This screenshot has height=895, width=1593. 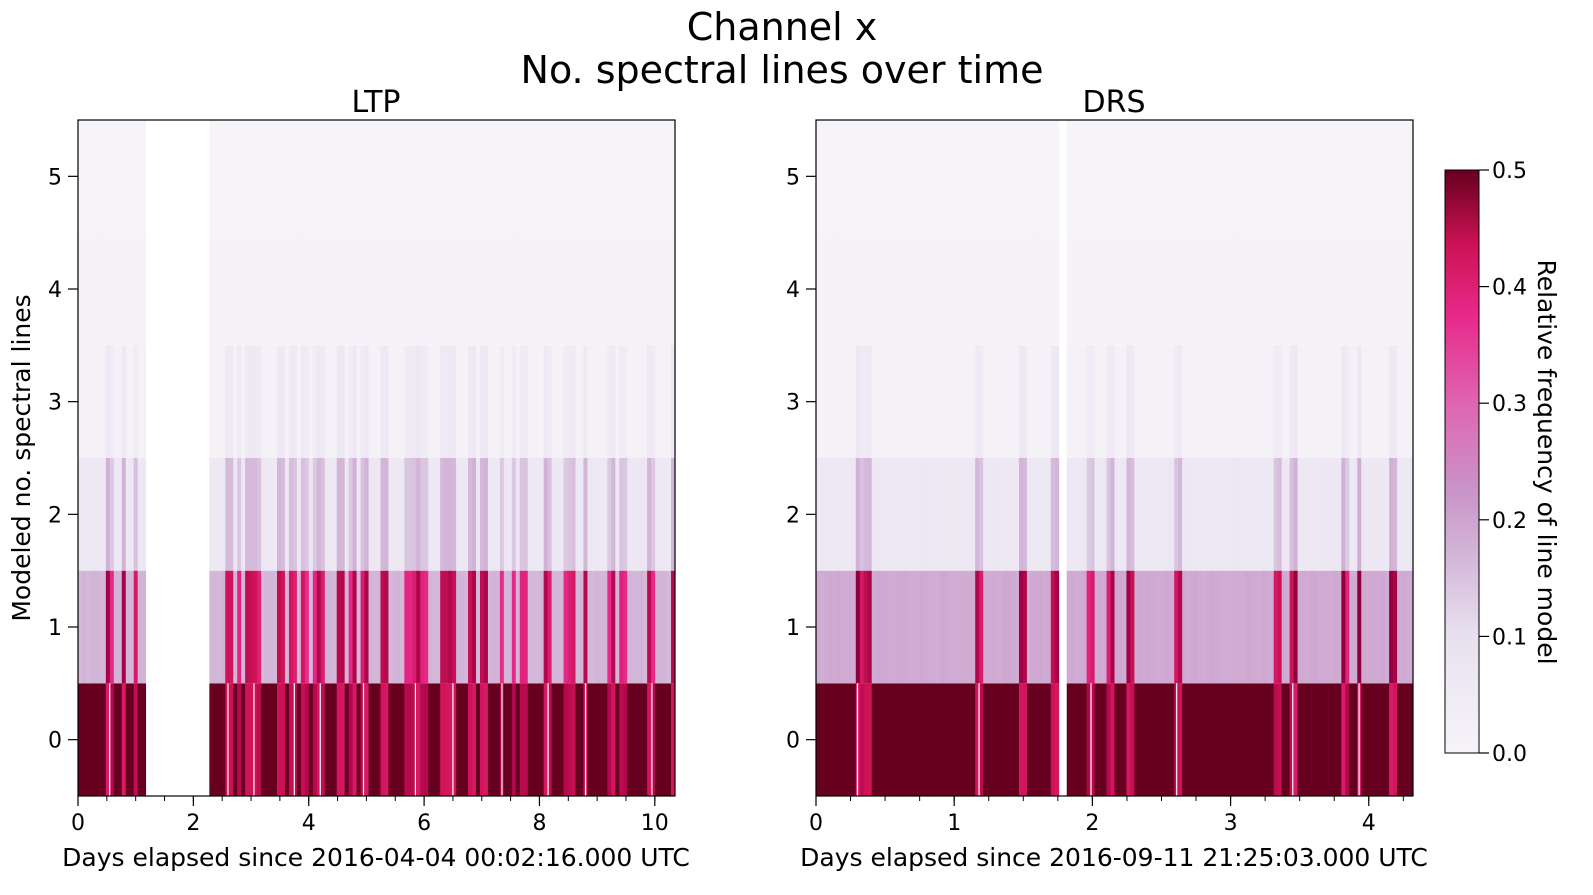 I want to click on x-tick-label: 2, so click(x=193, y=823).